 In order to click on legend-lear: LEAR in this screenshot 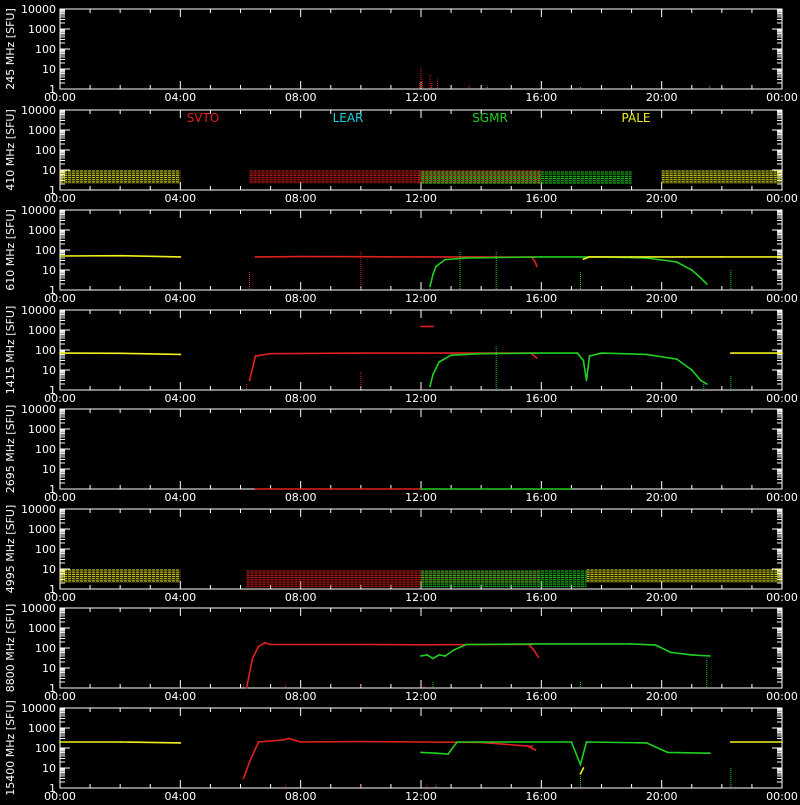, I will do `click(348, 118)`.